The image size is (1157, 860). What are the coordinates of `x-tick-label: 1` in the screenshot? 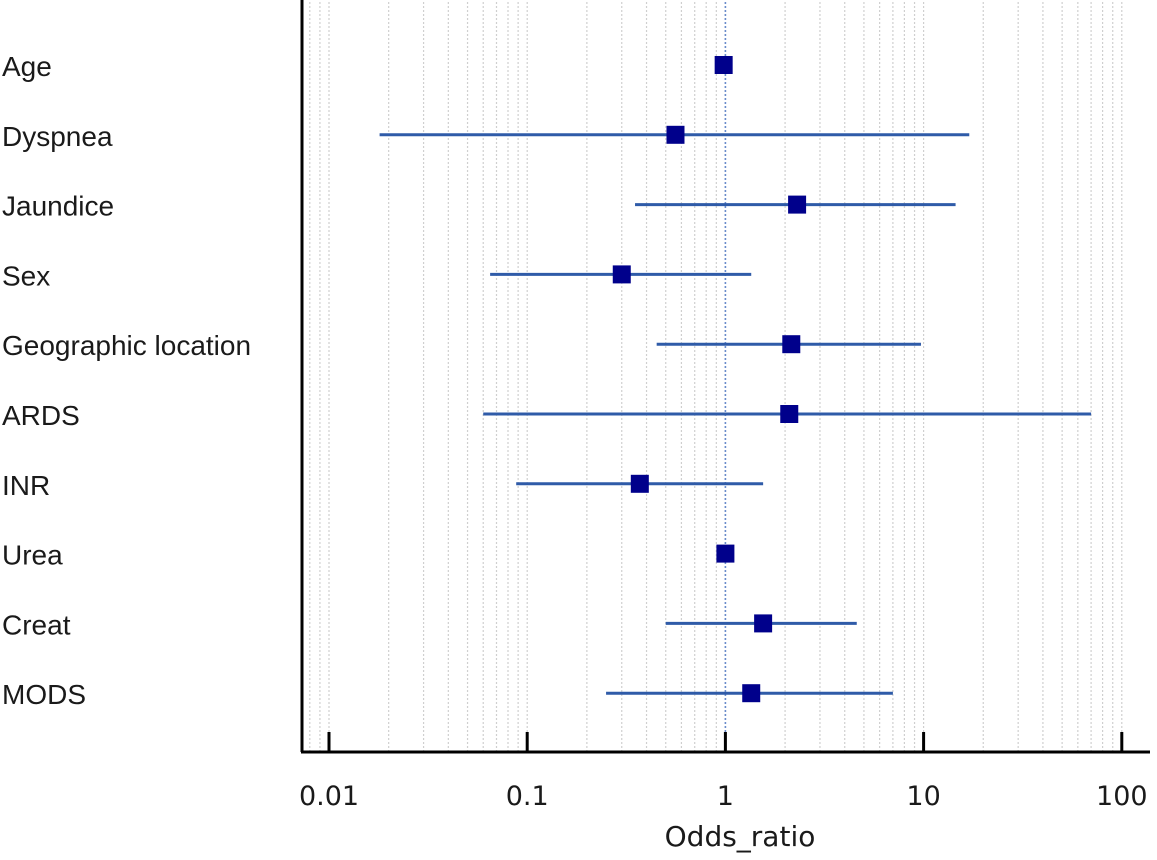 It's located at (725, 796).